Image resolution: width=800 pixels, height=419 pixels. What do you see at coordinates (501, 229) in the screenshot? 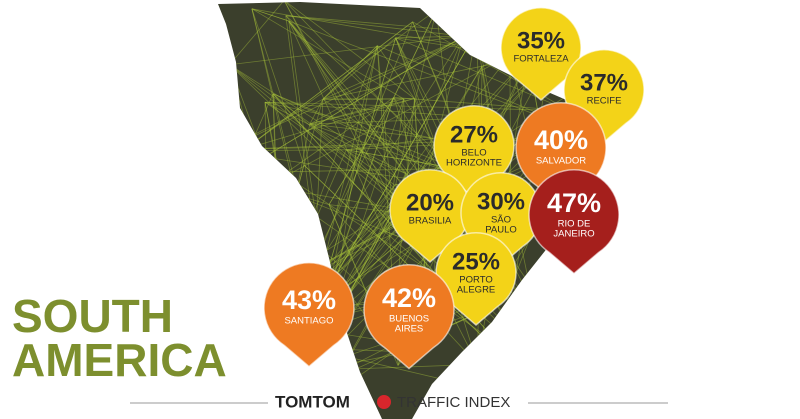
I see `pin-city: PAULO` at bounding box center [501, 229].